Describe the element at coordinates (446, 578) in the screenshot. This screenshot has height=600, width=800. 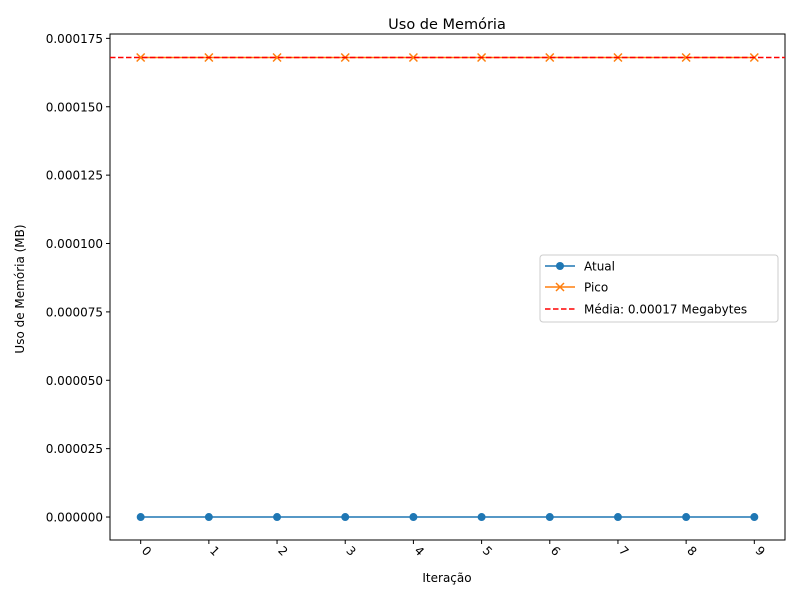
I see `x-axis-title: Iteração` at that location.